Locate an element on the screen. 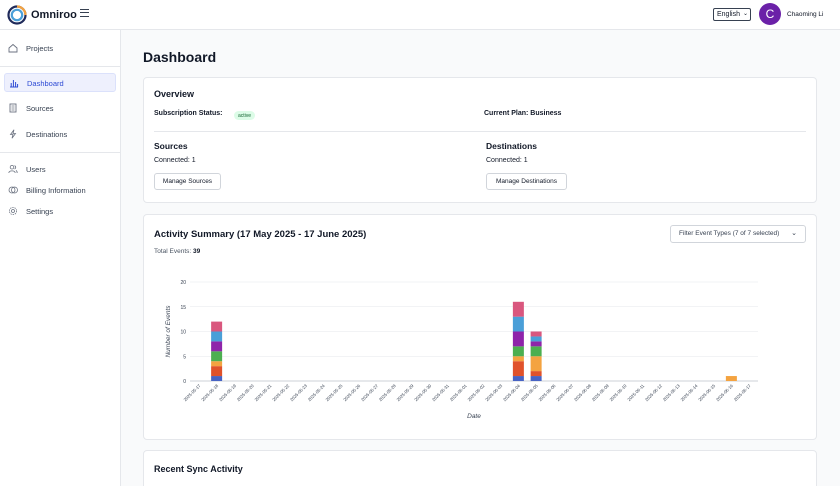 The image size is (840, 486). gear-icon is located at coordinates (13, 211).